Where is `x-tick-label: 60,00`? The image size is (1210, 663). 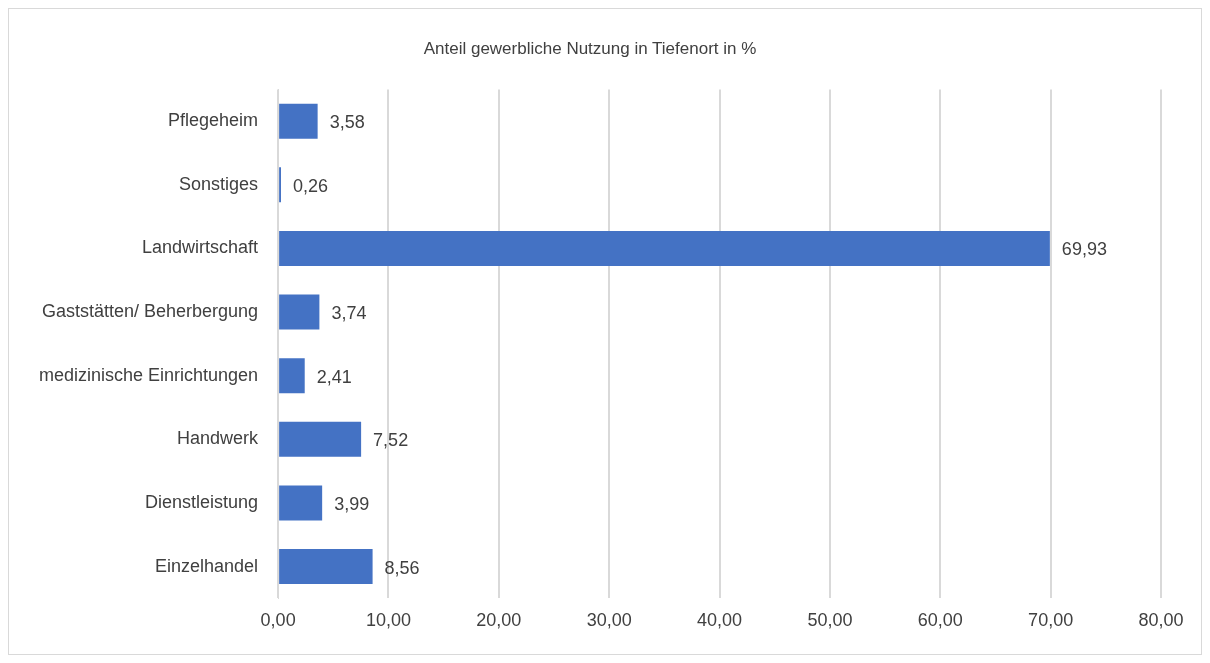 x-tick-label: 60,00 is located at coordinates (940, 620).